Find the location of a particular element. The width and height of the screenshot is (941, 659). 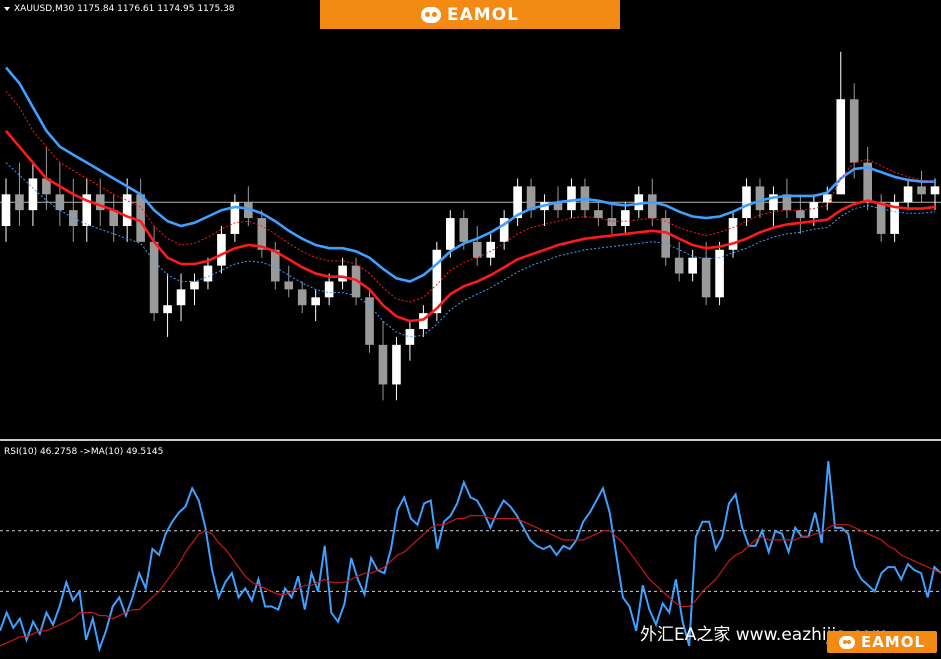

eamol-logo-bottom: EAMOL is located at coordinates (882, 642).